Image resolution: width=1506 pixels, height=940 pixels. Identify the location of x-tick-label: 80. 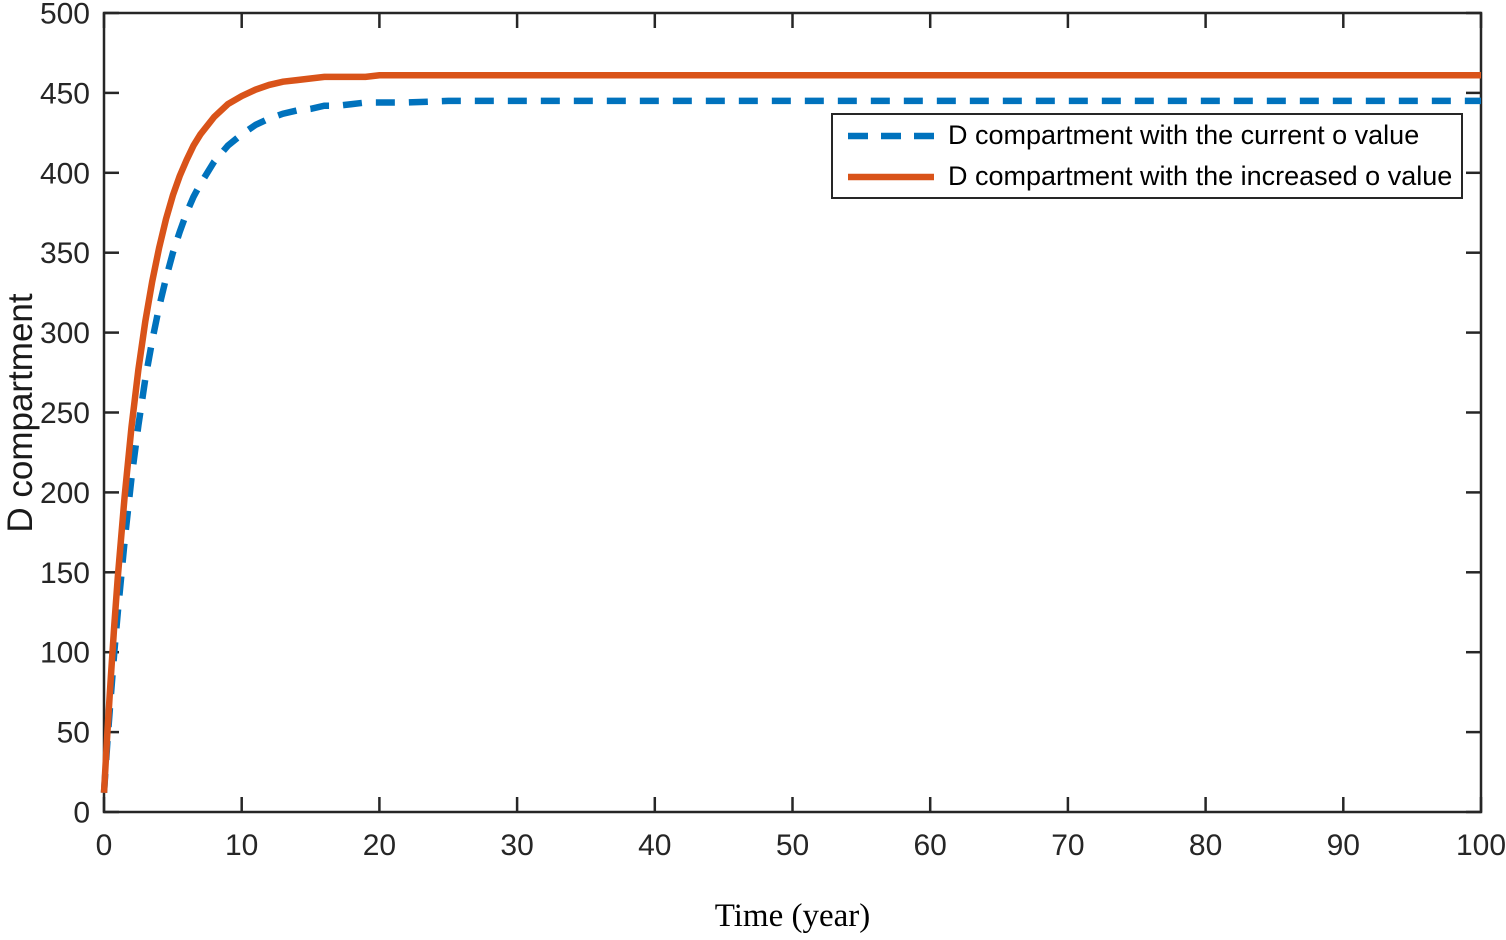
(1205, 845).